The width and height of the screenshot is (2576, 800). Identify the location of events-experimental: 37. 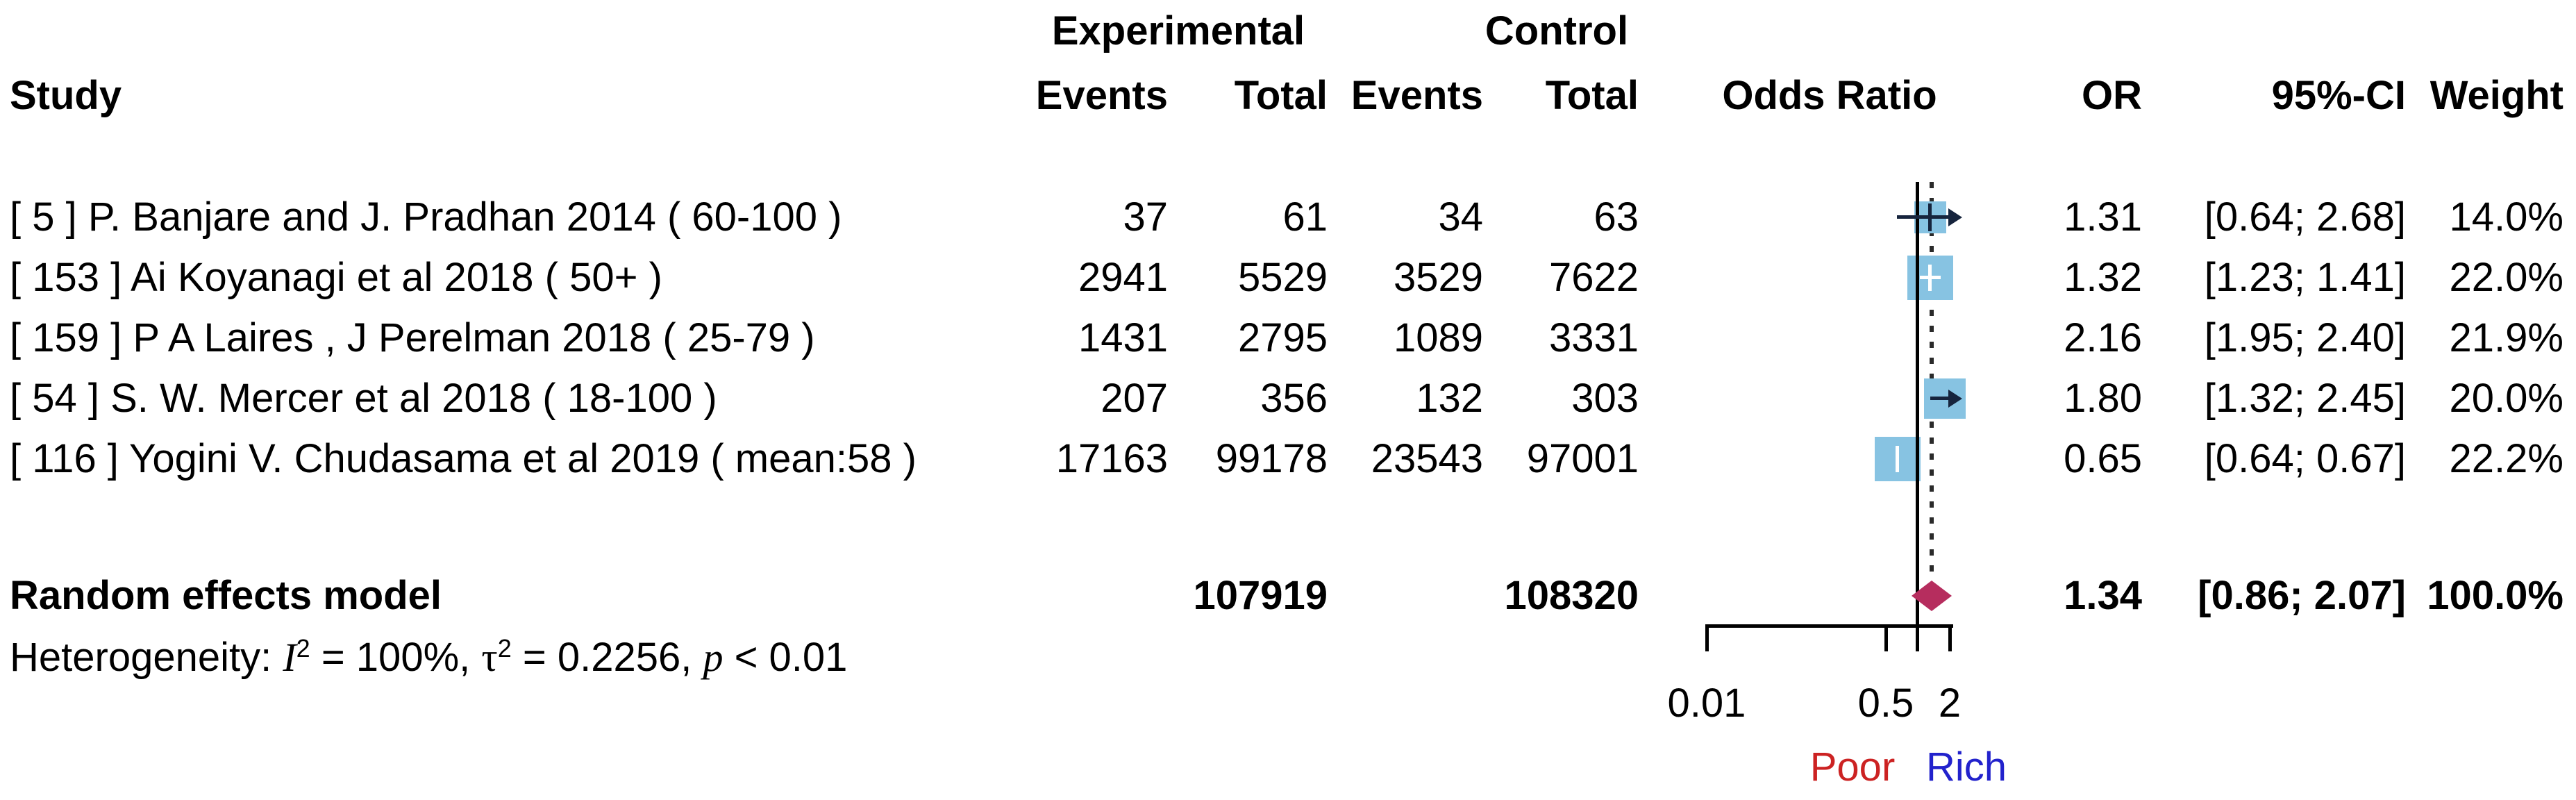
(1145, 217).